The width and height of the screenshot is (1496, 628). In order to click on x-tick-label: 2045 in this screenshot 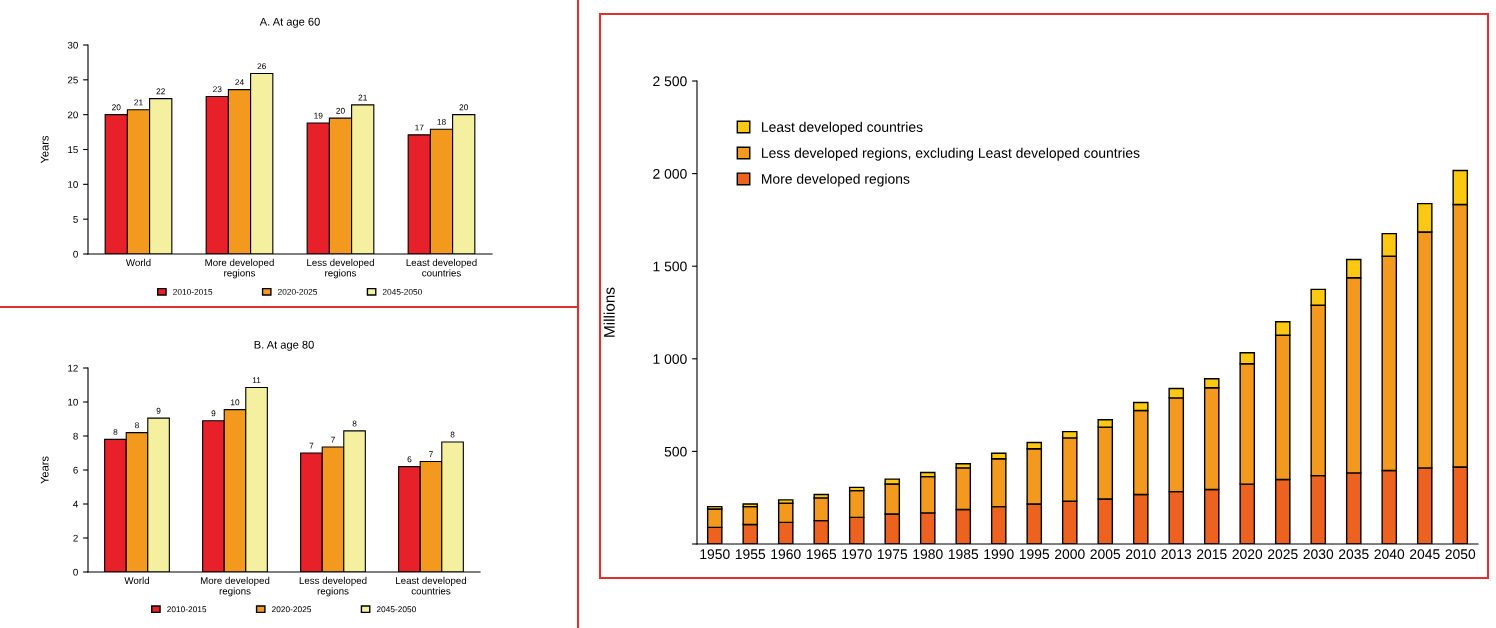, I will do `click(1425, 554)`.